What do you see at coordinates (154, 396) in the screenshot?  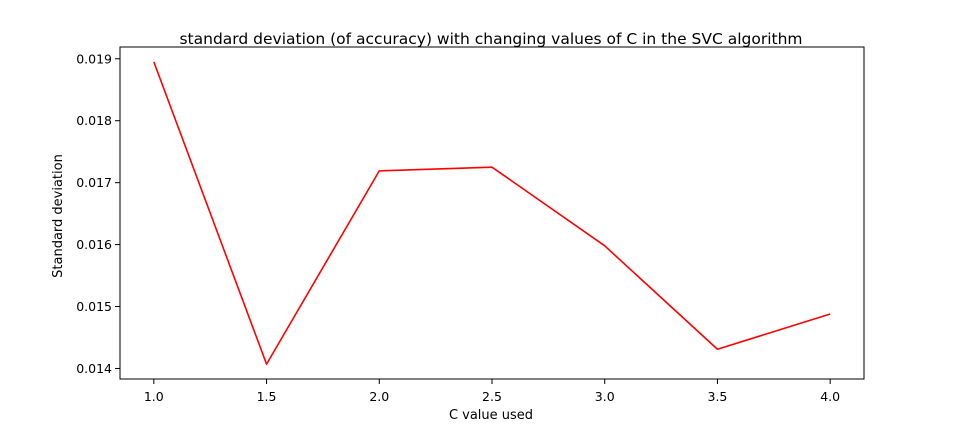 I see `x-tick-label: 1.0` at bounding box center [154, 396].